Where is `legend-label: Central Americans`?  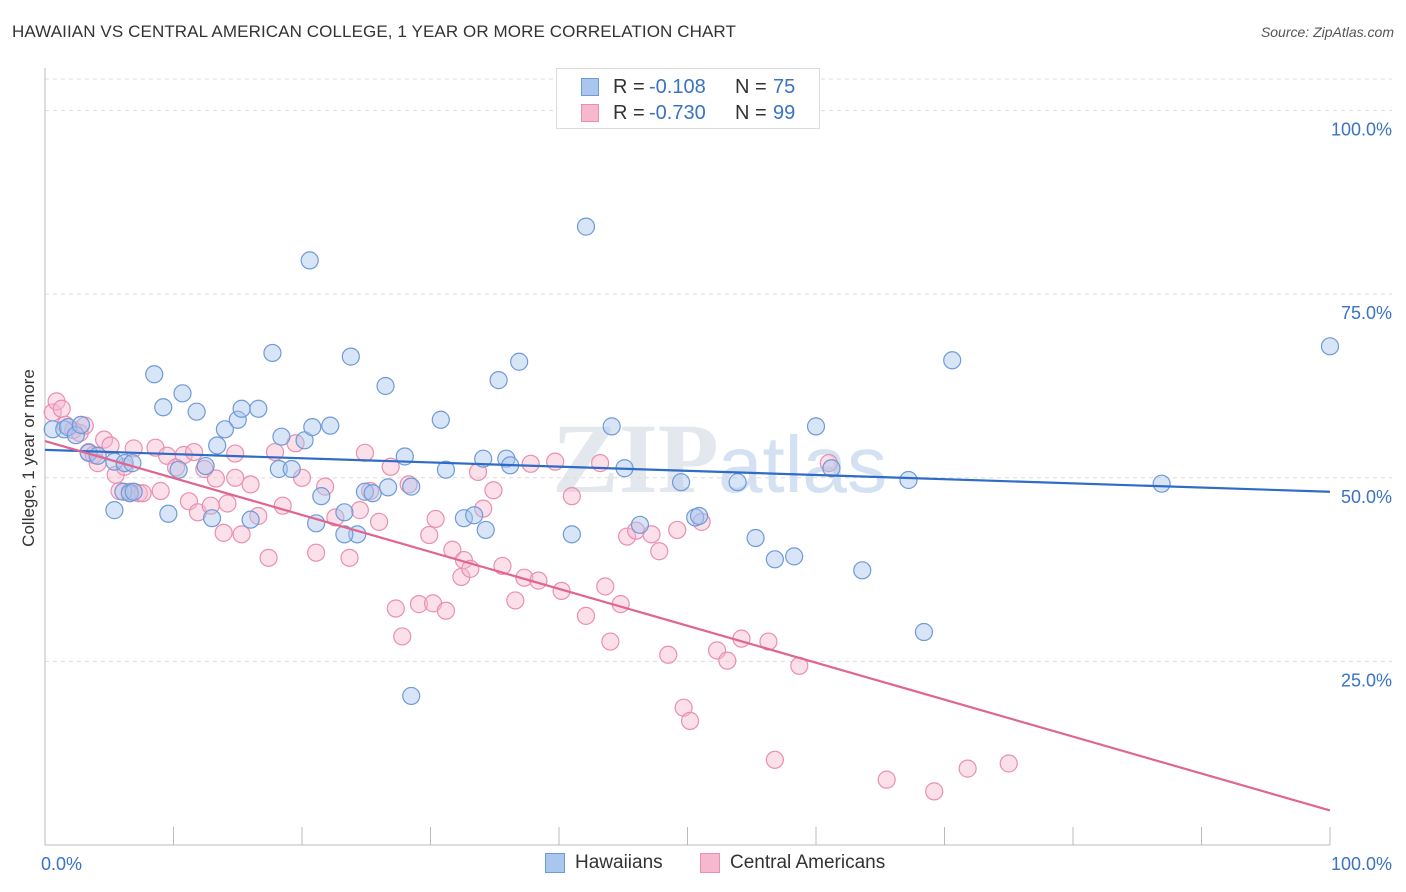
legend-label: Central Americans is located at coordinates (808, 862).